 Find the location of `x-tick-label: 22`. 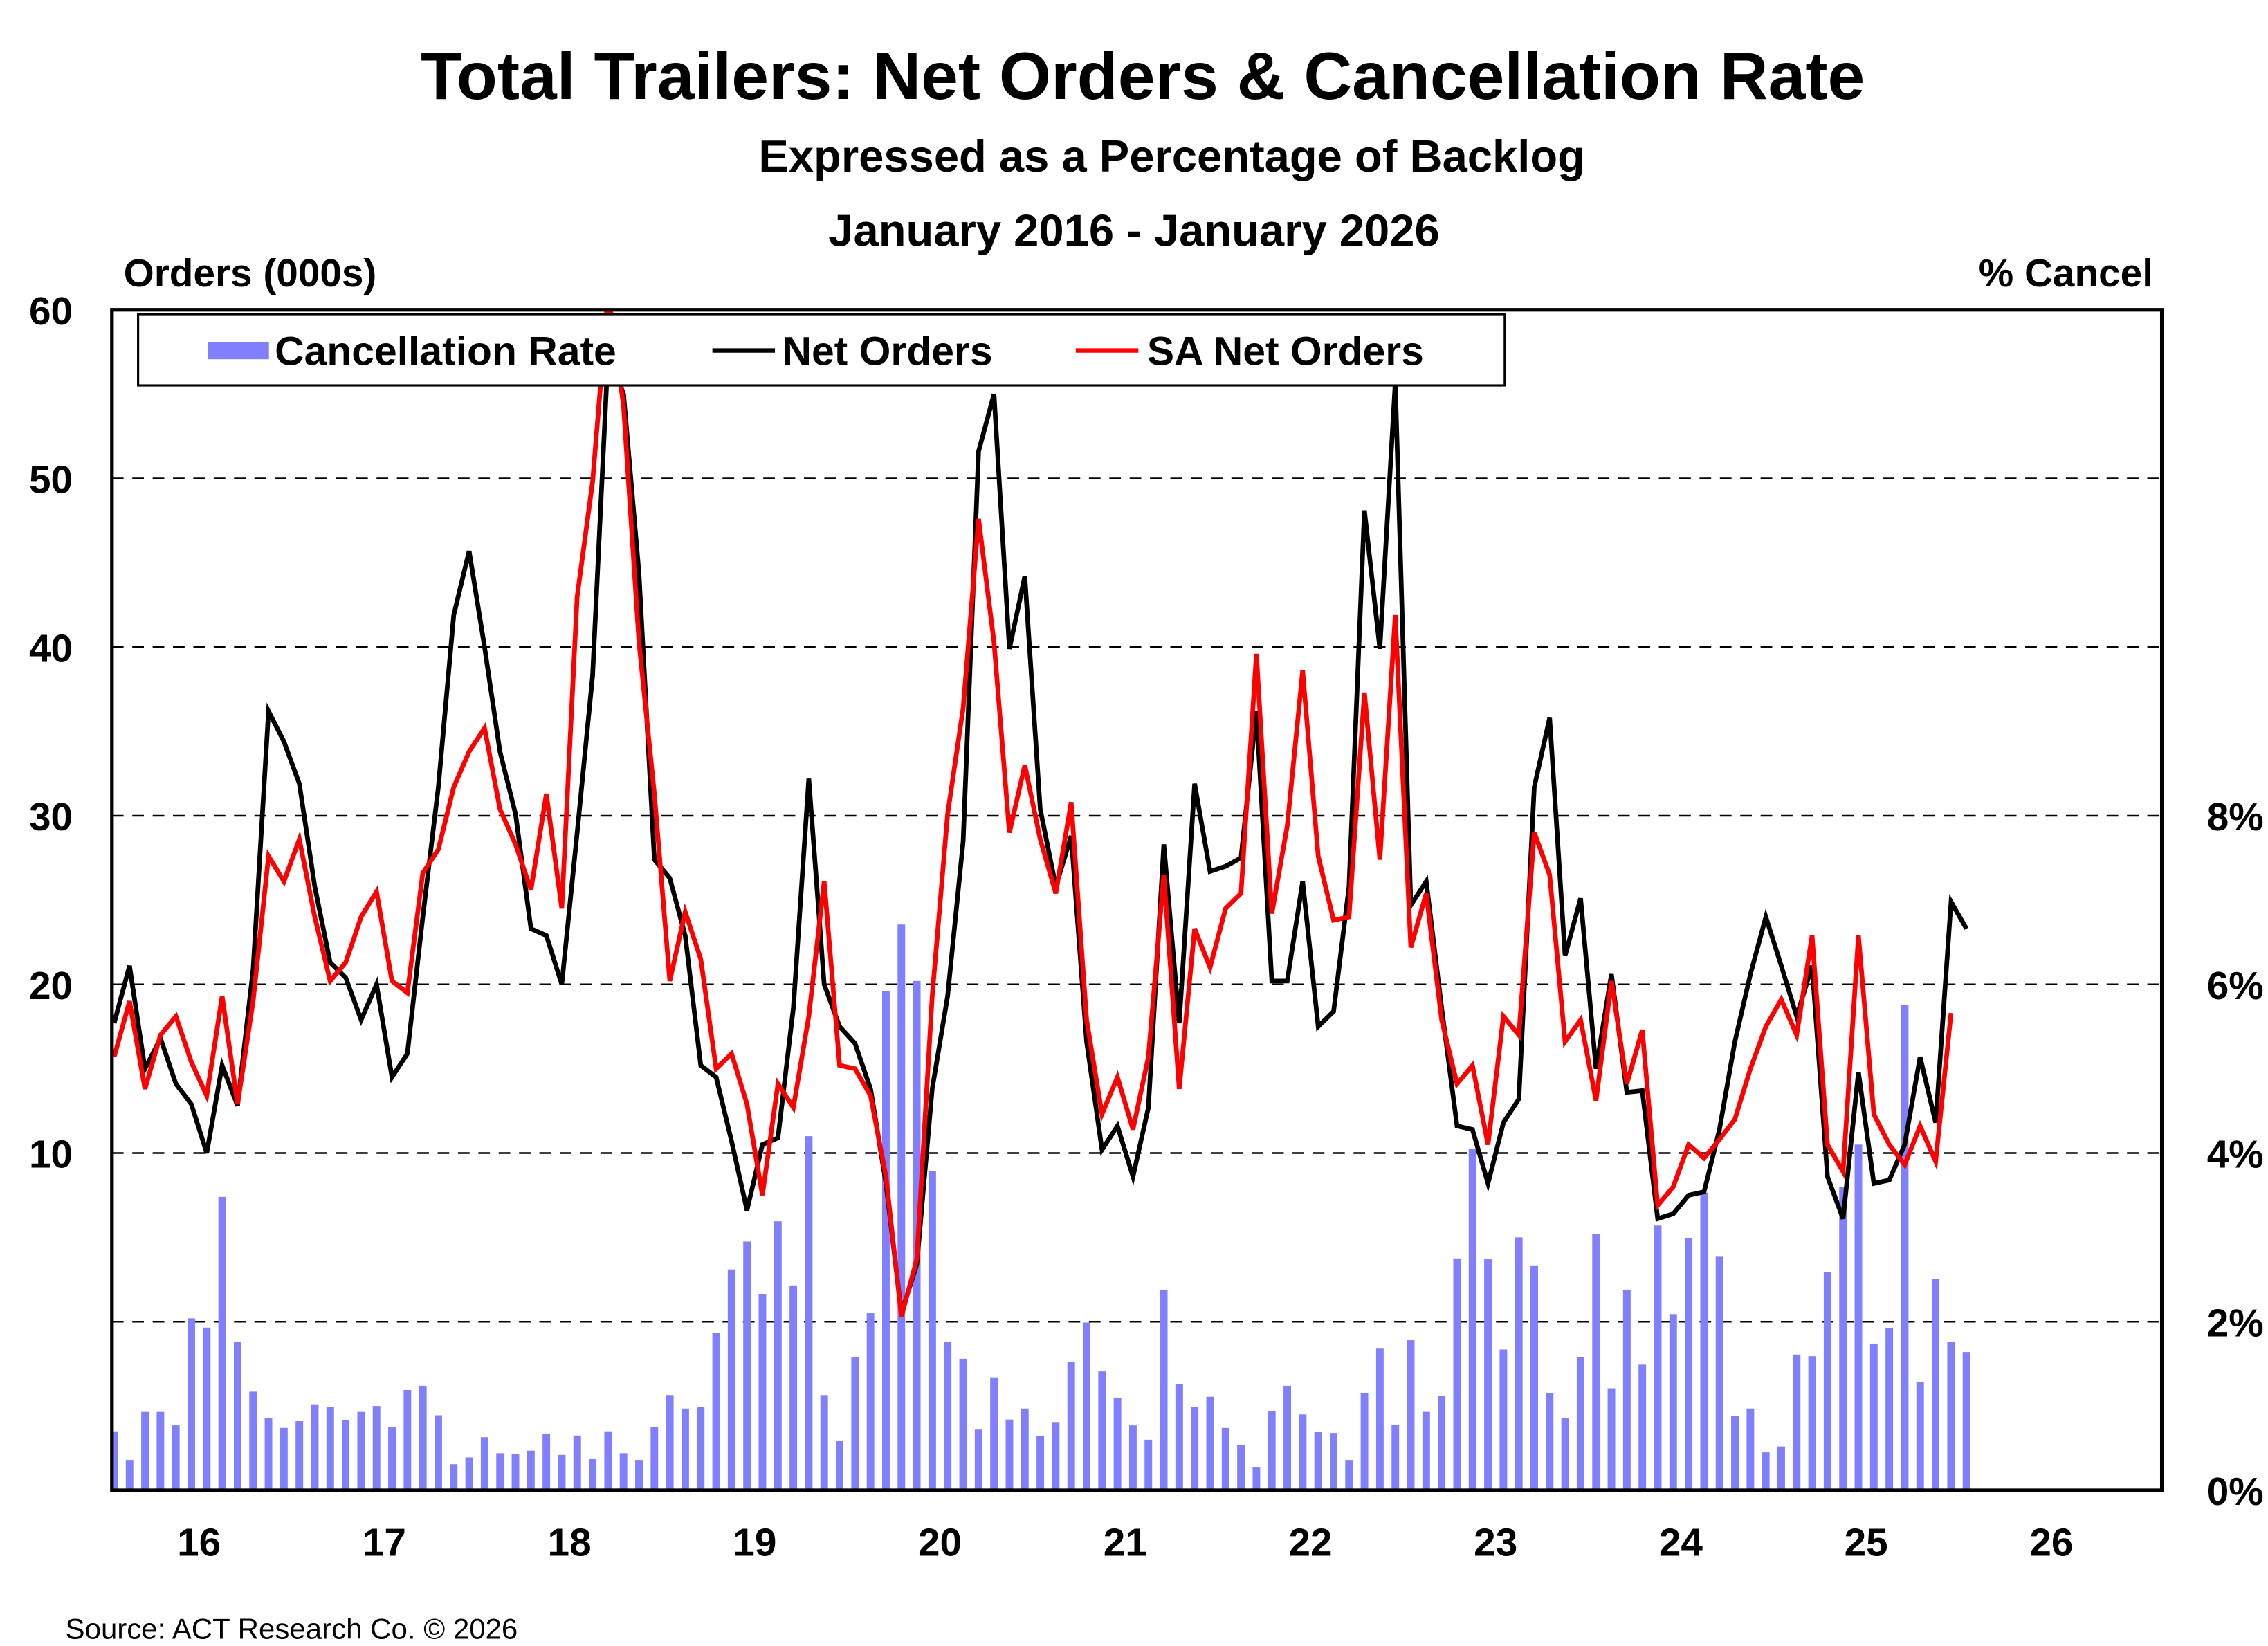

x-tick-label: 22 is located at coordinates (1310, 1543).